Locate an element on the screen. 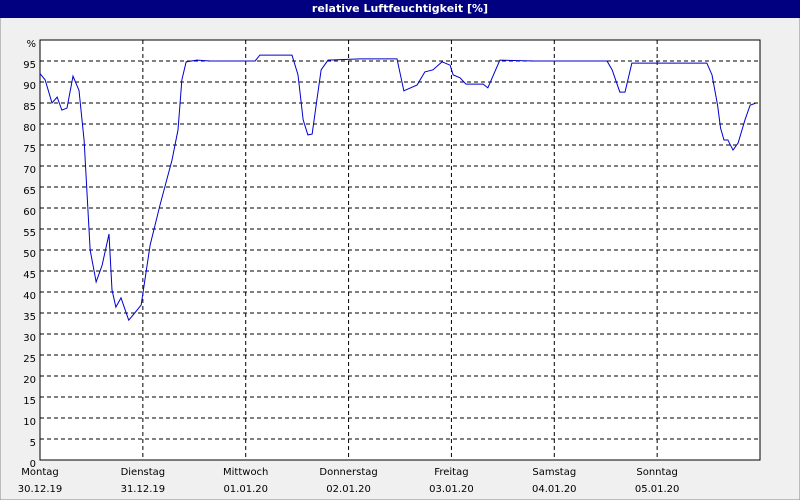  x-tick-label: Mittwoch is located at coordinates (245, 472).